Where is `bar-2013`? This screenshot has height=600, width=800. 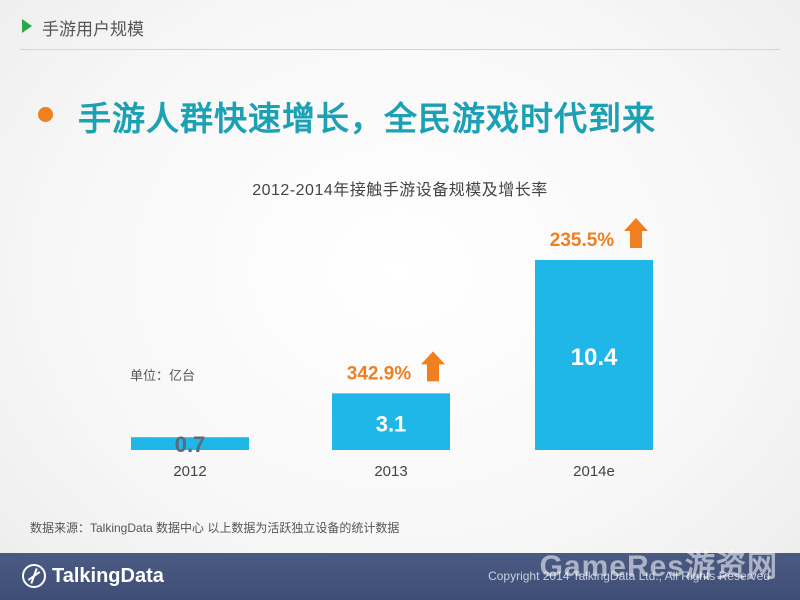 bar-2013 is located at coordinates (391, 421).